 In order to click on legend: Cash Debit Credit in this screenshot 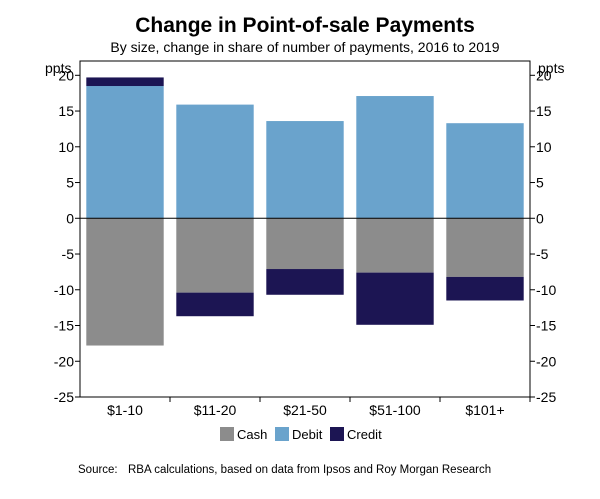, I will do `click(301, 434)`.